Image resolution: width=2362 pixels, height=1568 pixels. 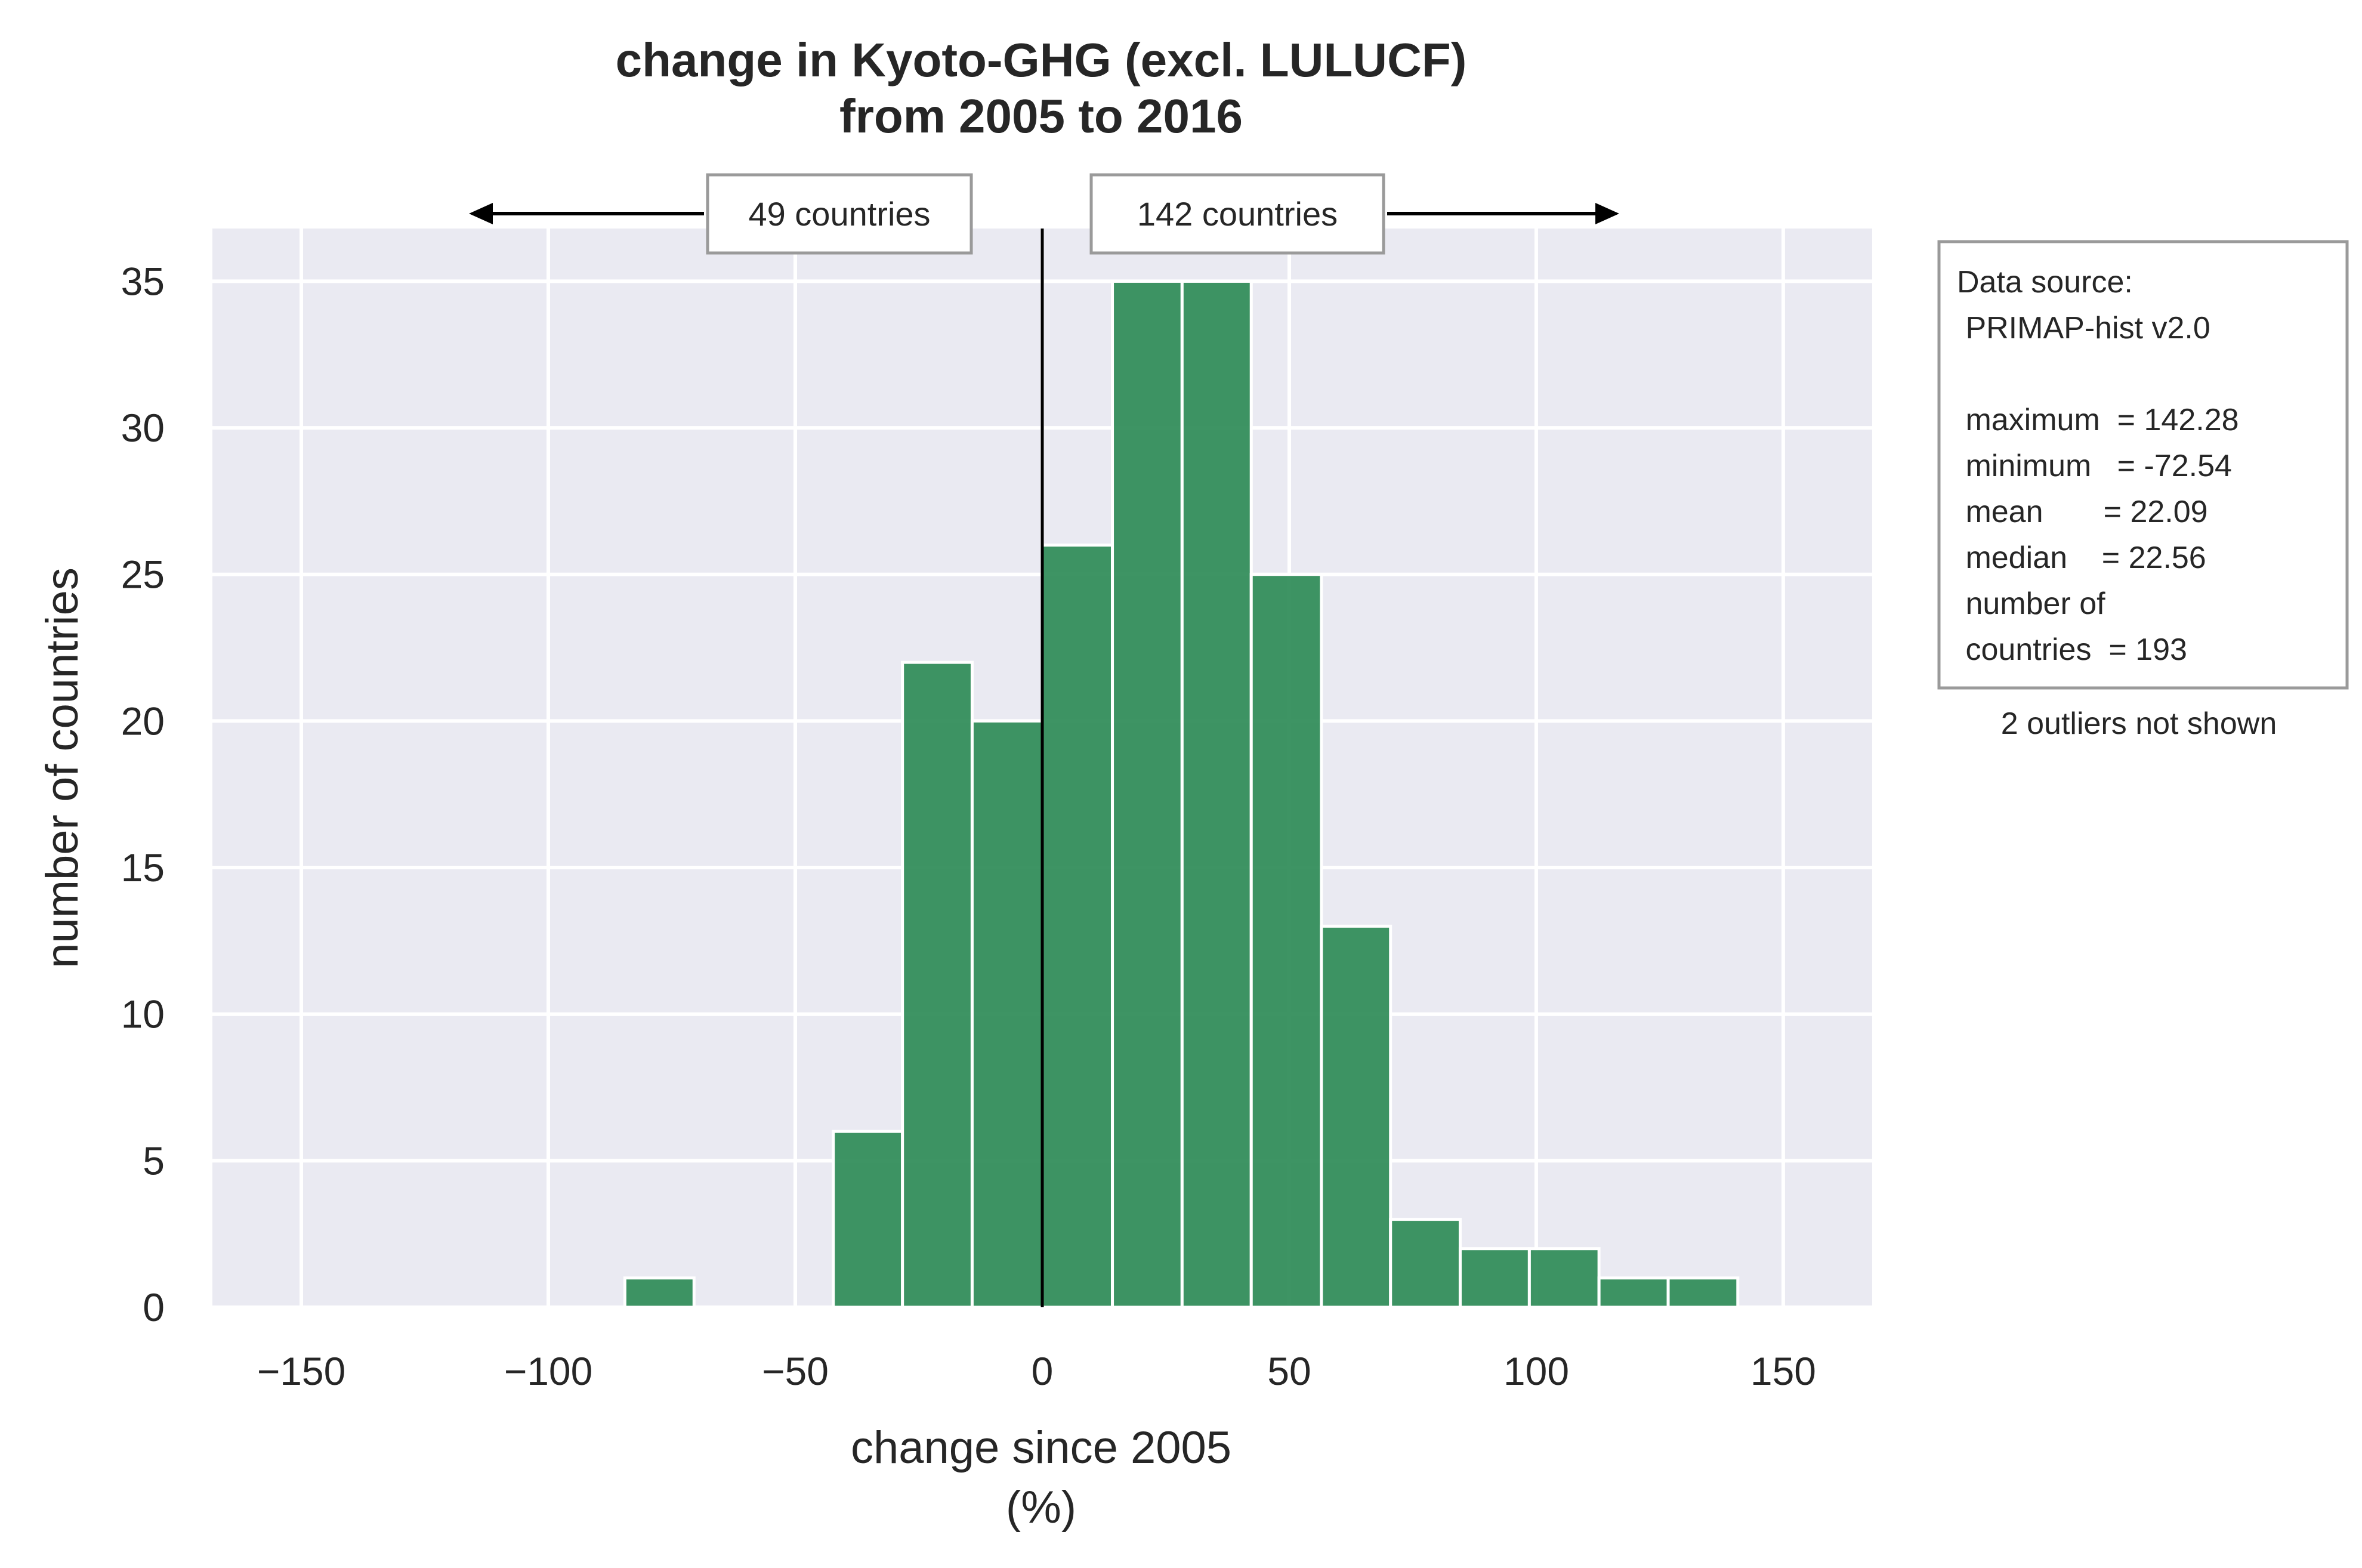 What do you see at coordinates (1043, 1371) in the screenshot?
I see `x-tick-label-3: 0` at bounding box center [1043, 1371].